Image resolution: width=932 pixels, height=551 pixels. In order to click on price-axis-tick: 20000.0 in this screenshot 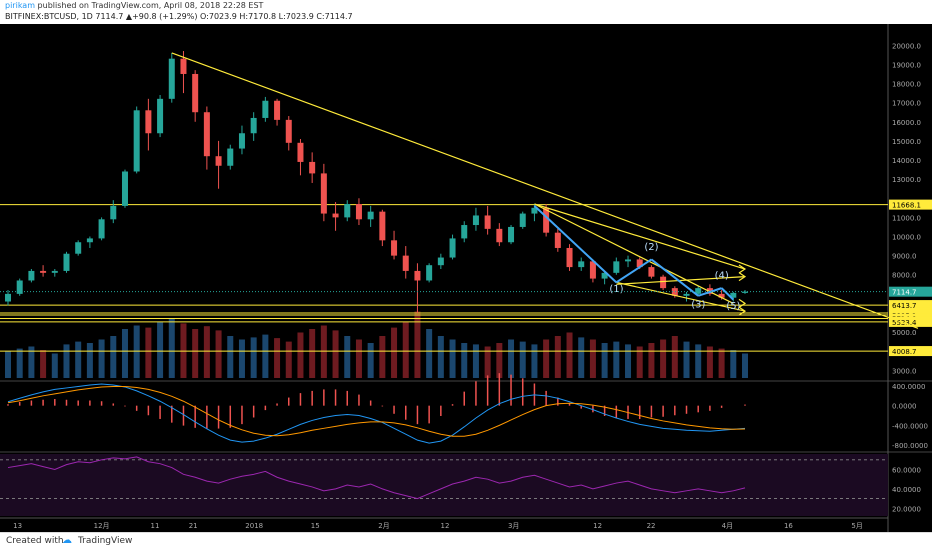, I will do `click(906, 46)`.